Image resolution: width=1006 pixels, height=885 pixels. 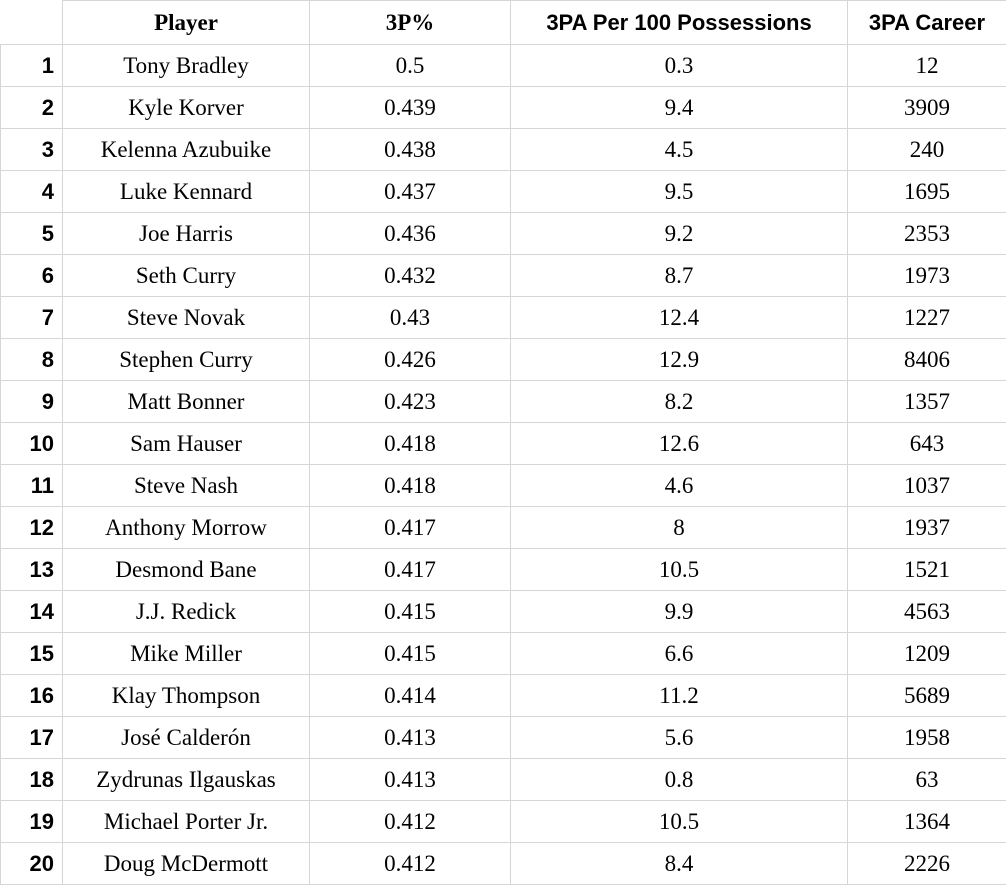 What do you see at coordinates (32, 654) in the screenshot?
I see `row-number-cell: 15` at bounding box center [32, 654].